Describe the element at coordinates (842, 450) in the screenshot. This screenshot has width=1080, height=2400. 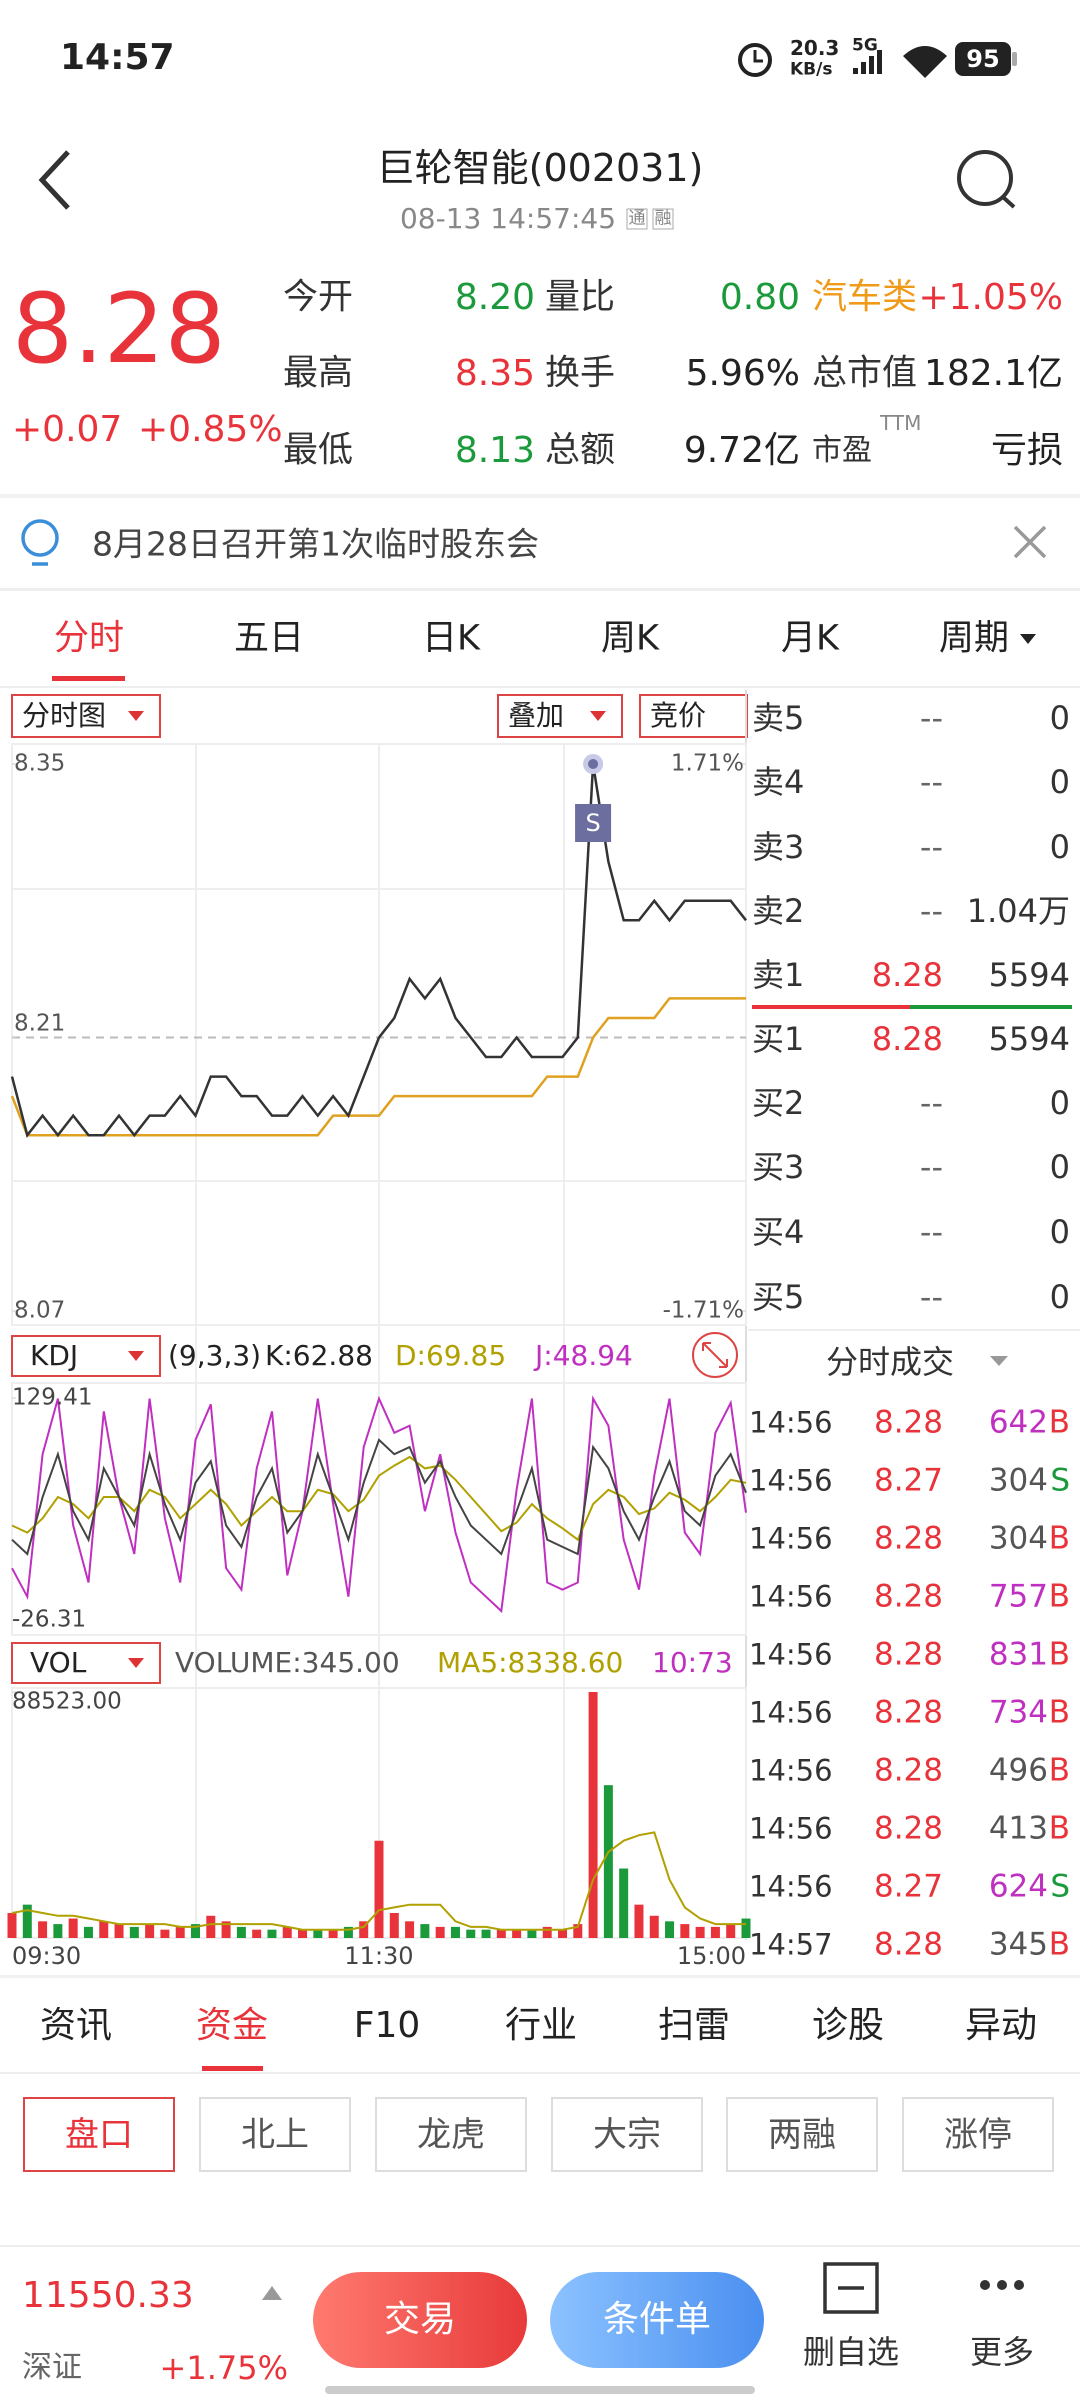
I see `field-label: 市盈` at that location.